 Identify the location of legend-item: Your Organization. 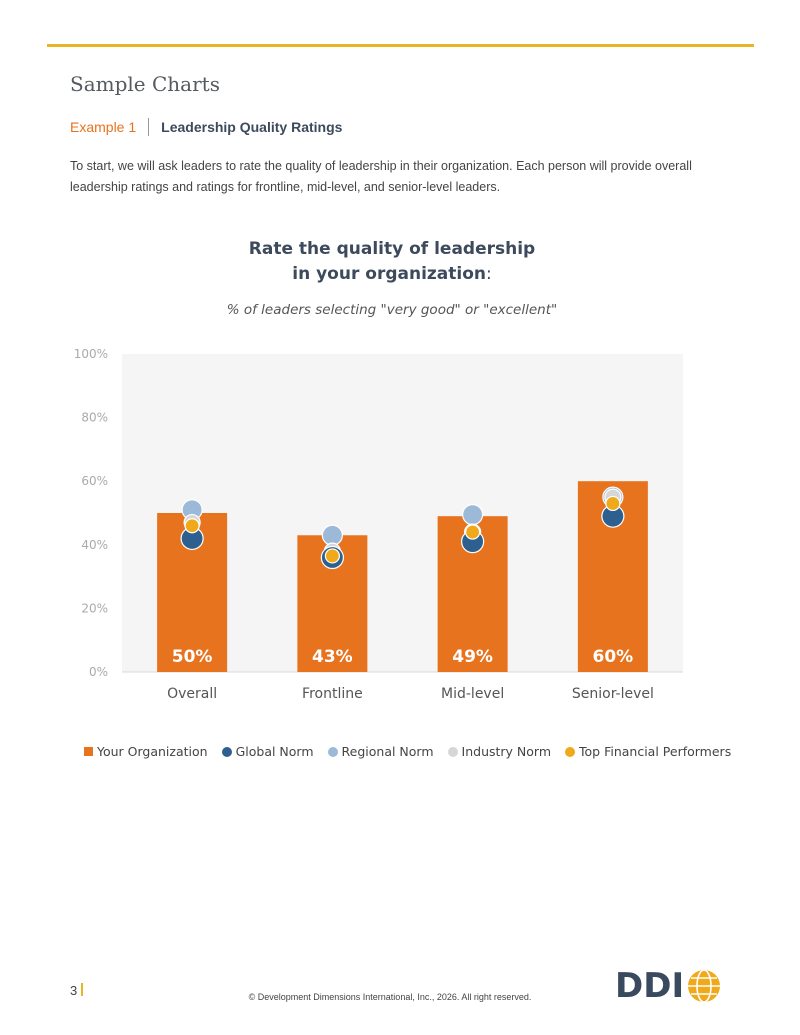
(146, 751).